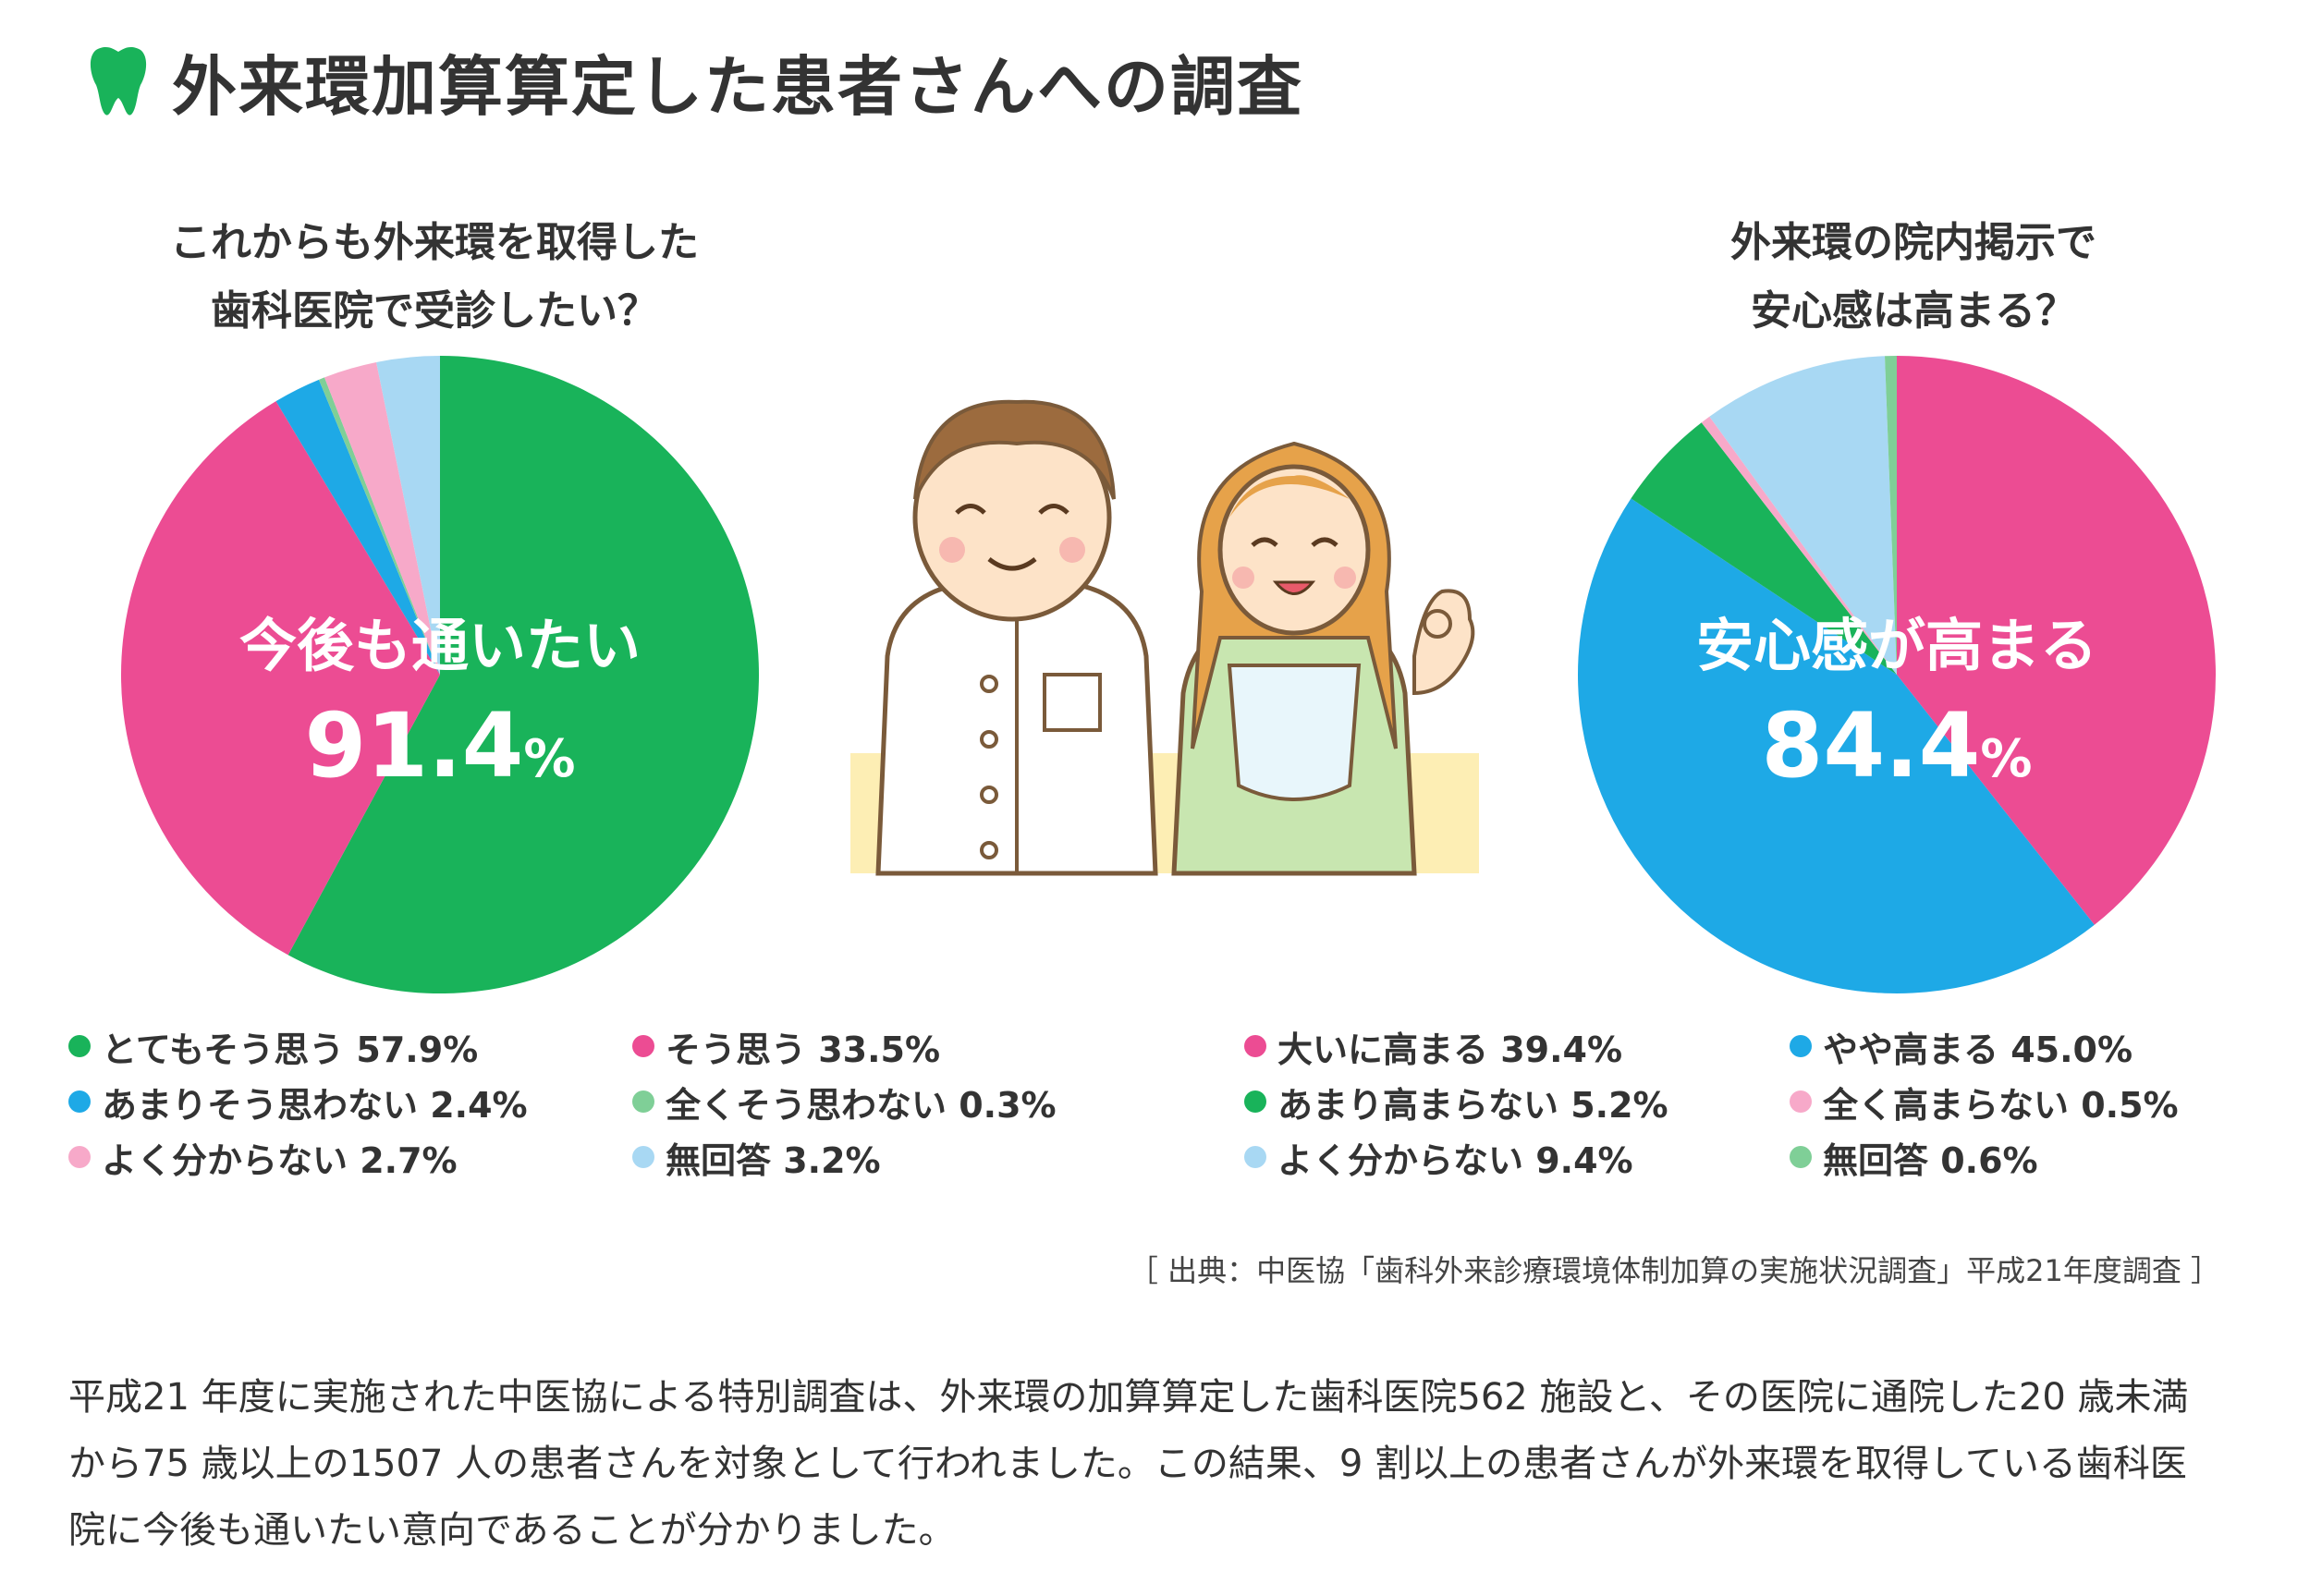 The image size is (2322, 1596). What do you see at coordinates (803, 1049) in the screenshot?
I see `legend-label: そう思う 33.5%` at bounding box center [803, 1049].